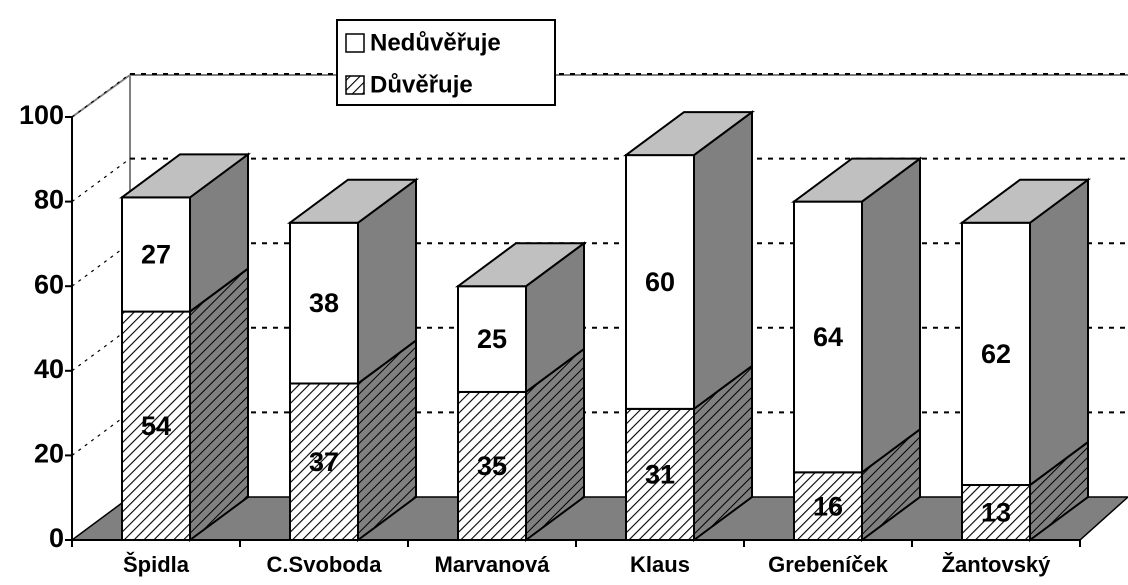  Describe the element at coordinates (49, 284) in the screenshot. I see `y-tick-label: 60` at that location.